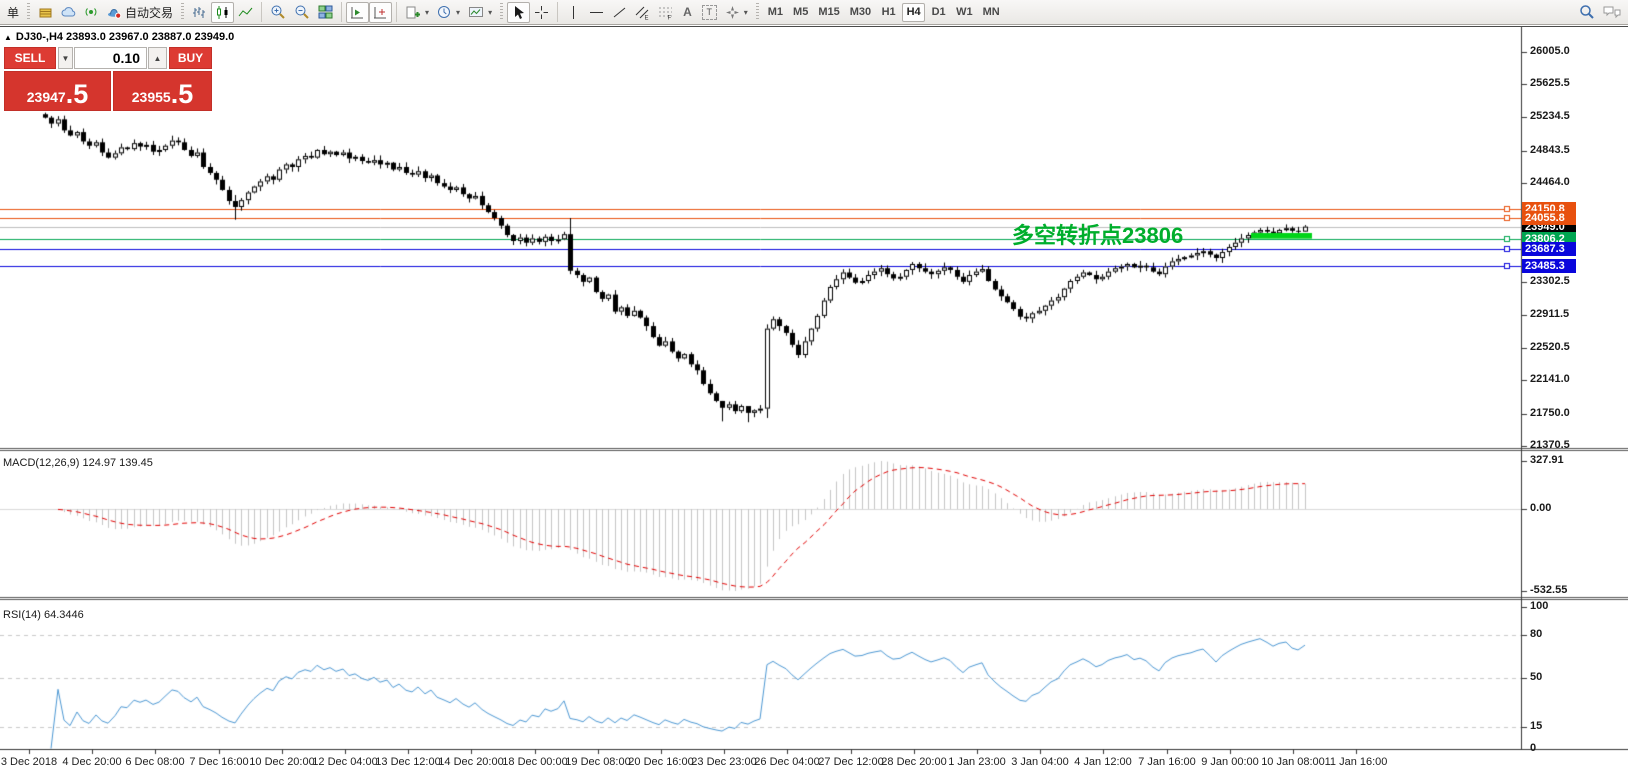  Describe the element at coordinates (43, 615) in the screenshot. I see `rsi-label: RSI(14) 64.3446` at that location.